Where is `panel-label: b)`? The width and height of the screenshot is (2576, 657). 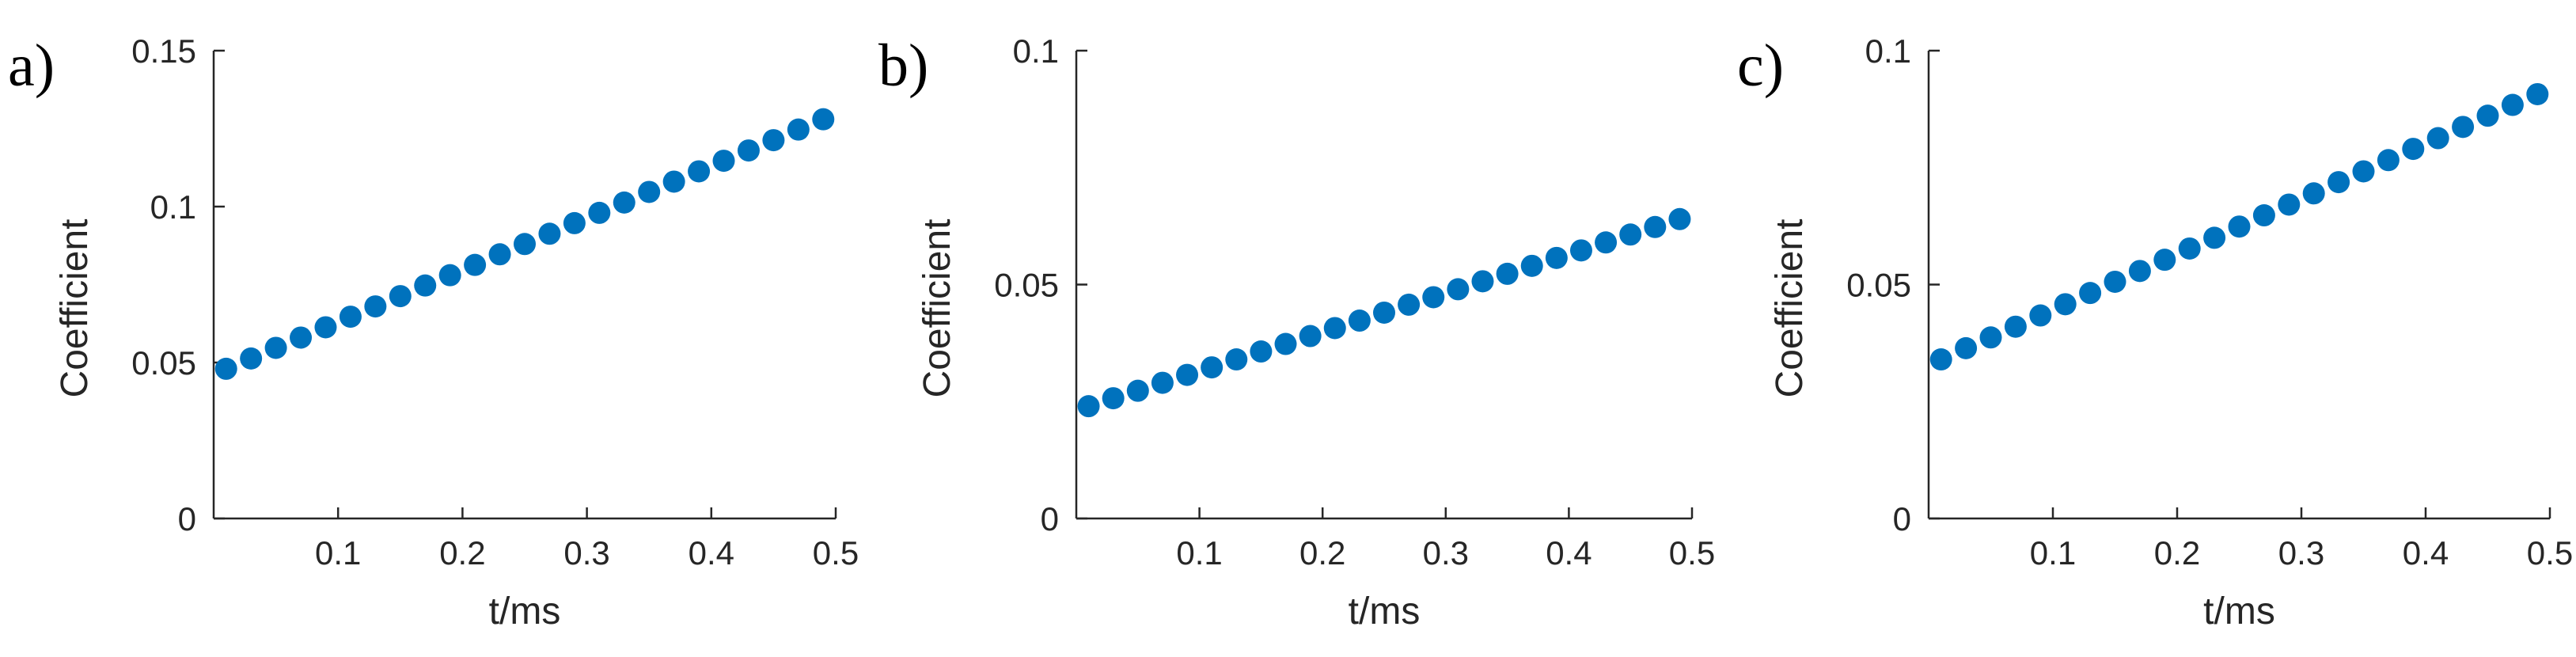 panel-label: b) is located at coordinates (903, 65).